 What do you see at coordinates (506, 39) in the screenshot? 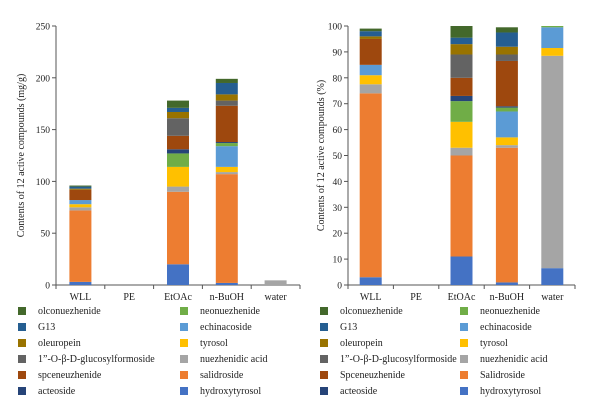
I see `bar-segment-n-buoh-g13` at bounding box center [506, 39].